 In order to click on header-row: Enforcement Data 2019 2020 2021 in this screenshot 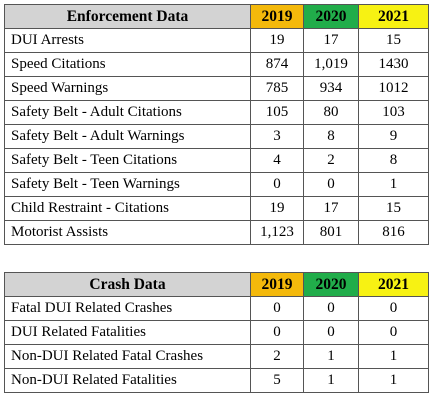, I will do `click(216, 16)`.